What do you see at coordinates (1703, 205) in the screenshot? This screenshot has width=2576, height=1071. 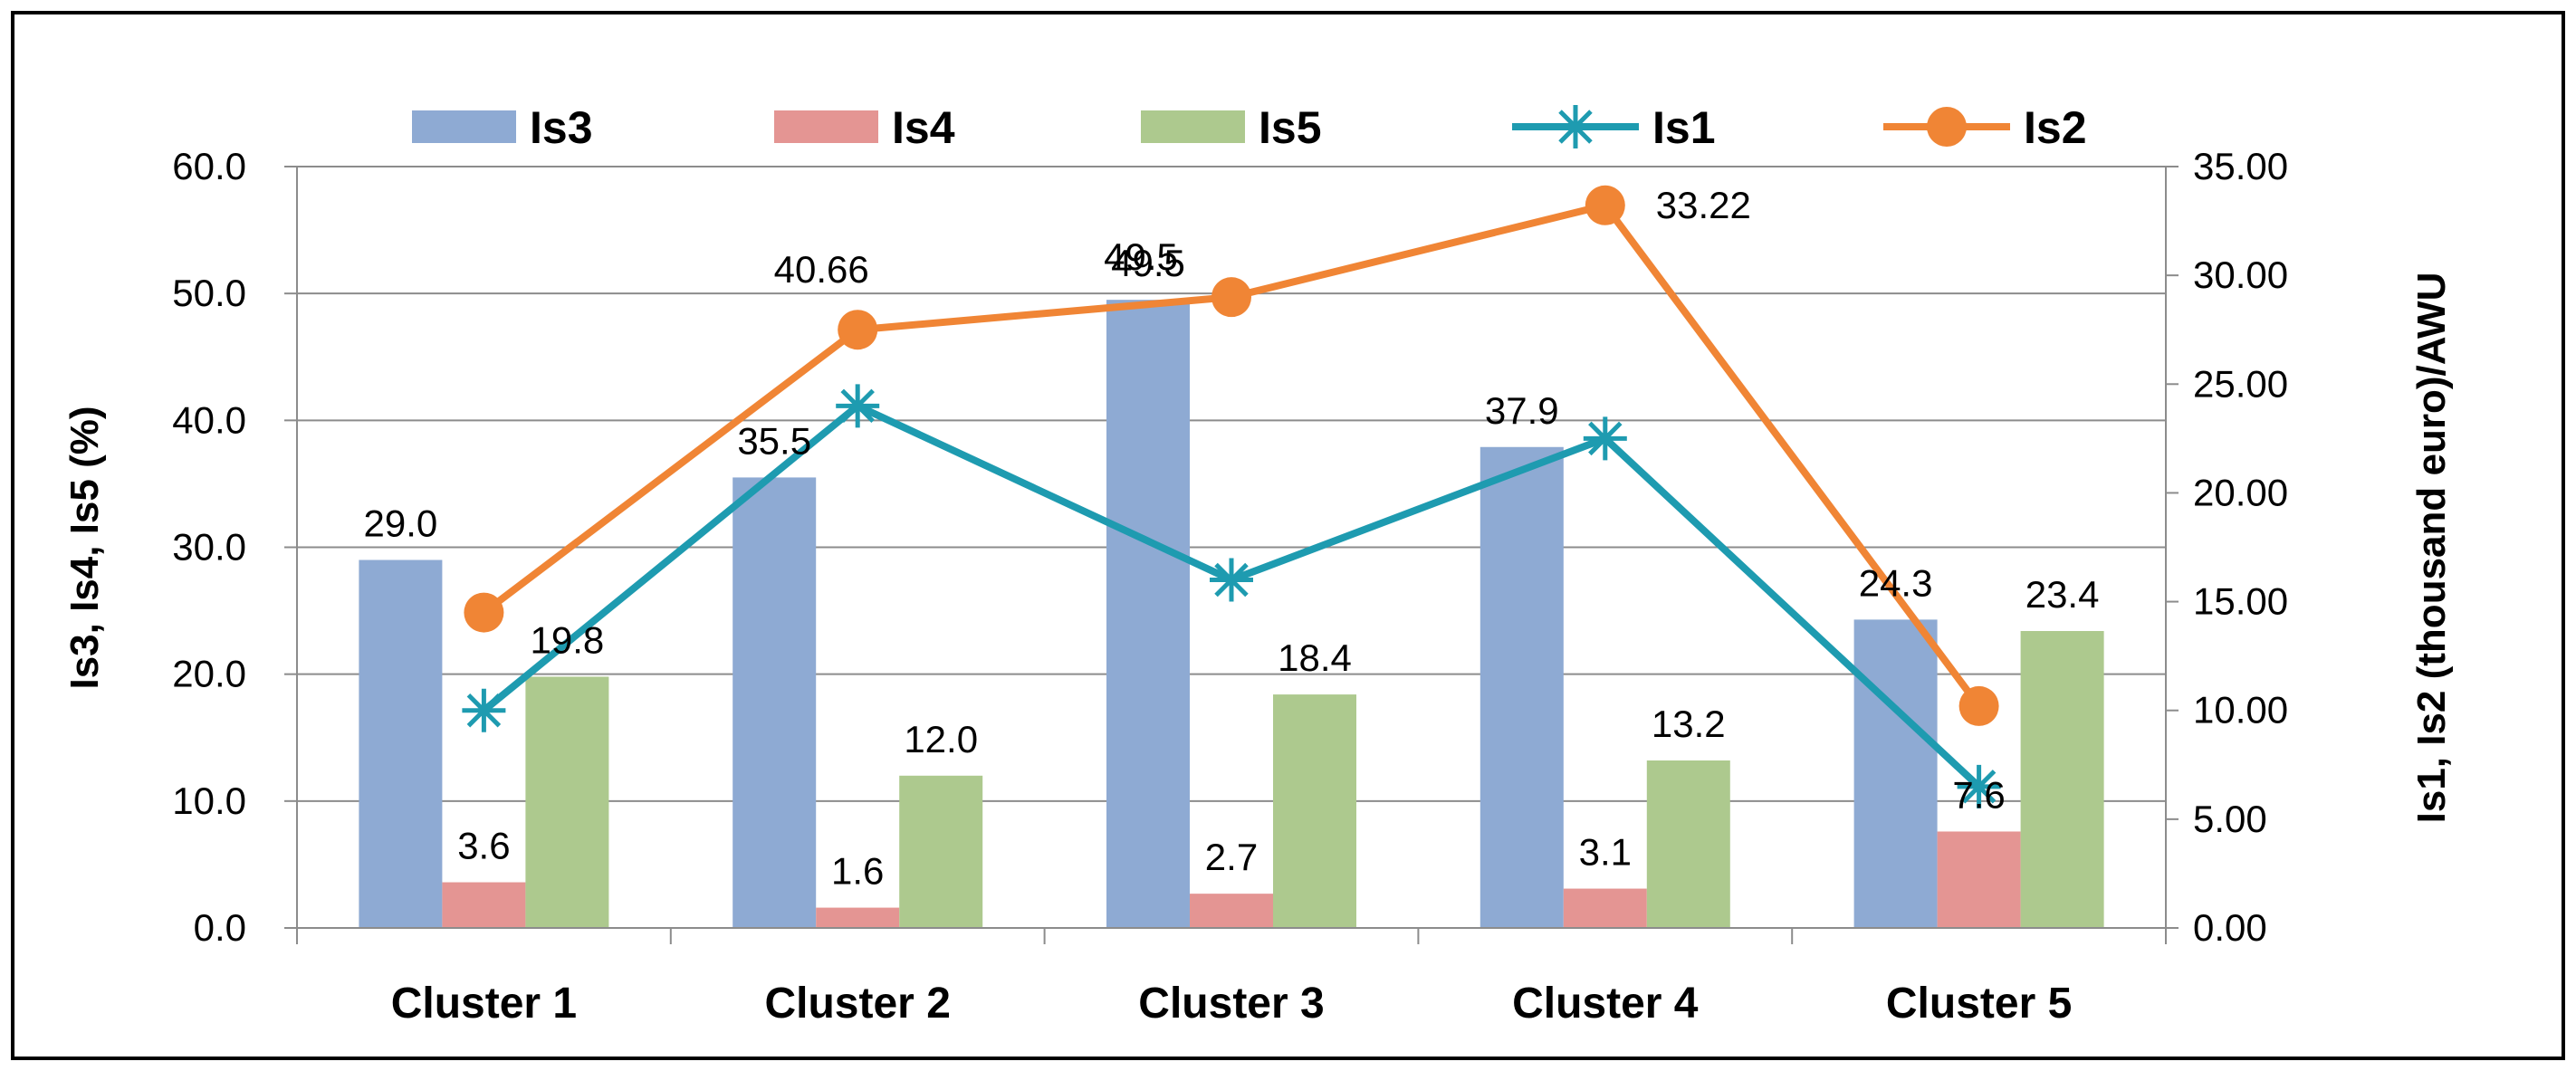 I see `data-label-is2: 33.22` at bounding box center [1703, 205].